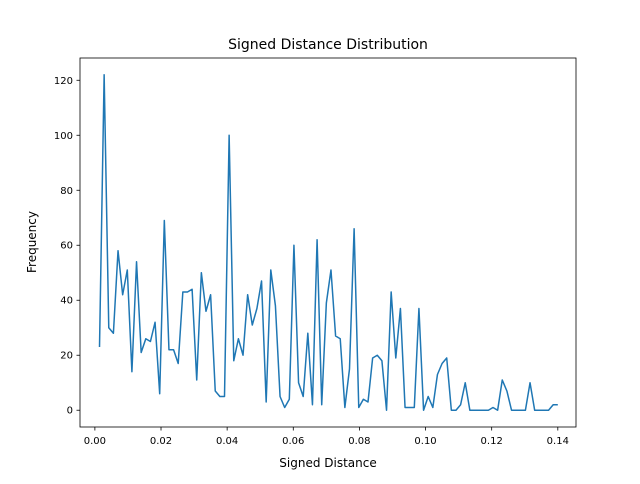  What do you see at coordinates (227, 441) in the screenshot?
I see `x-tick-label: 0.04` at bounding box center [227, 441].